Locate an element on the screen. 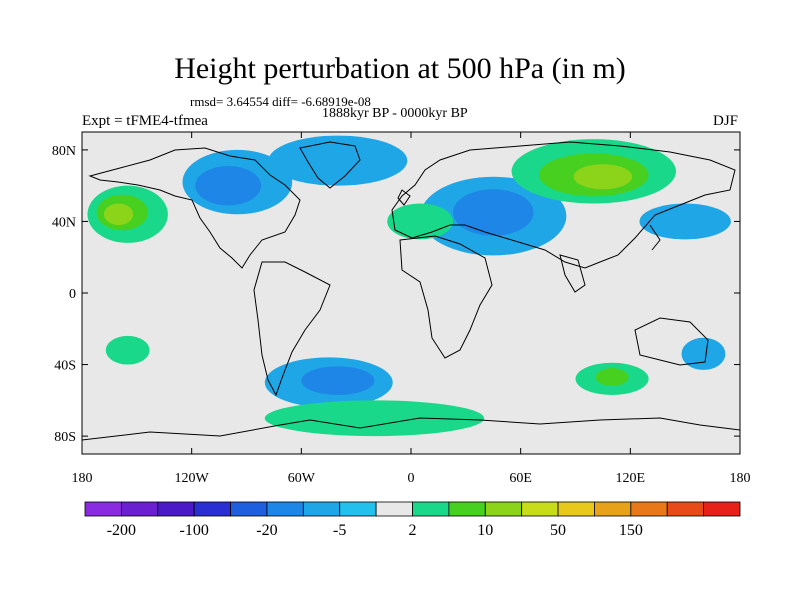 The image size is (800, 600). lat-tick-label-3: 40S is located at coordinates (65, 366).